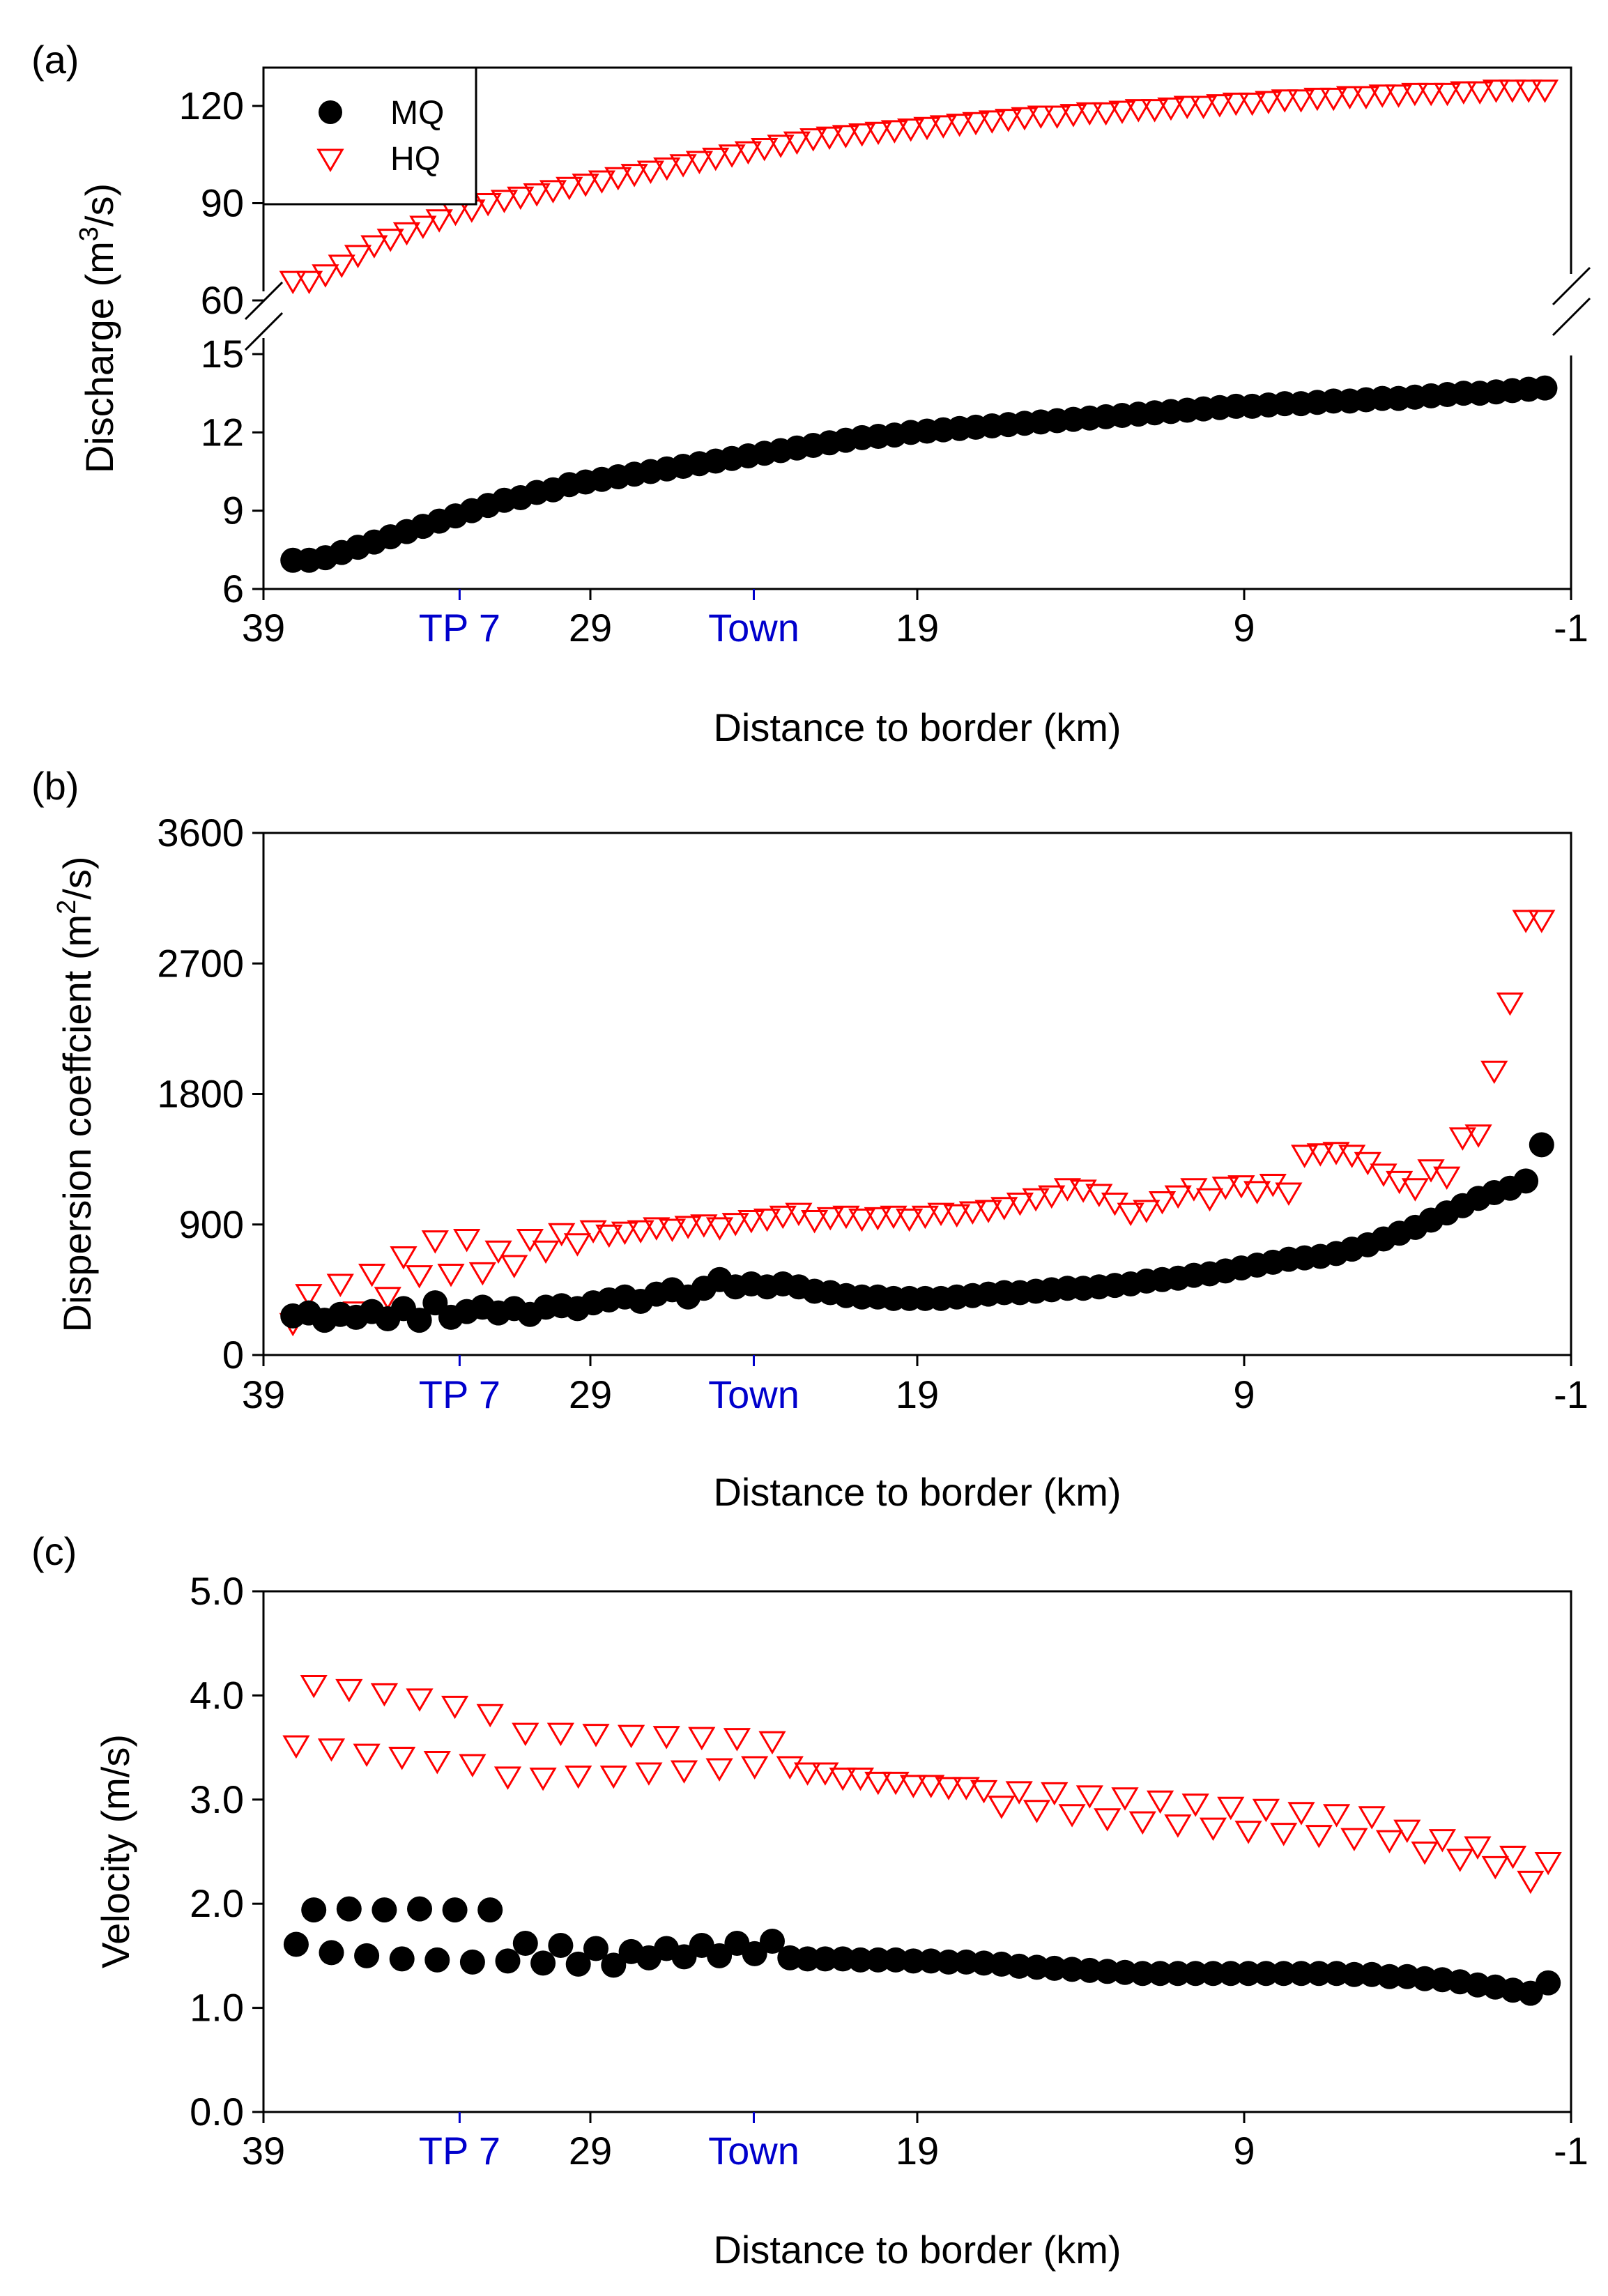  Describe the element at coordinates (416, 159) in the screenshot. I see `legend-hq-label: HQ` at that location.